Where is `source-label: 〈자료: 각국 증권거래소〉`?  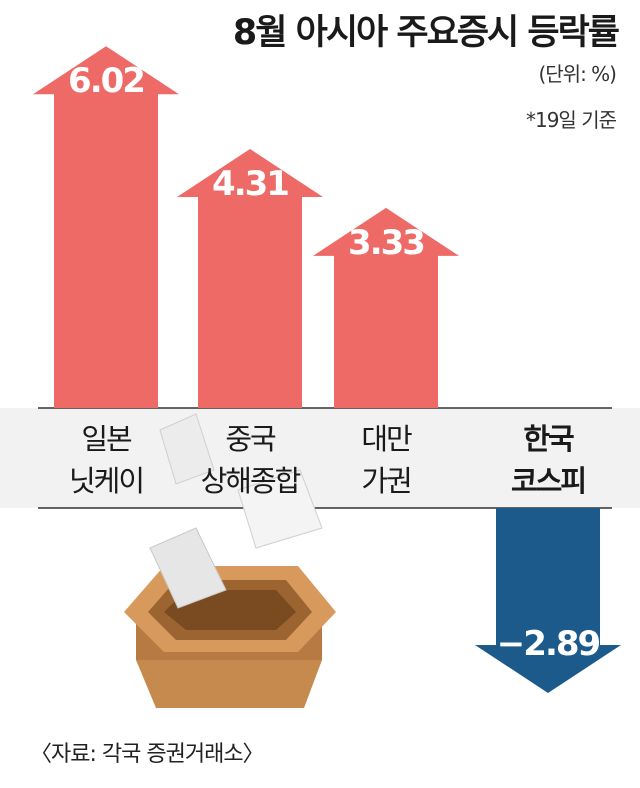 source-label: 〈자료: 각국 증권거래소〉 is located at coordinates (147, 754).